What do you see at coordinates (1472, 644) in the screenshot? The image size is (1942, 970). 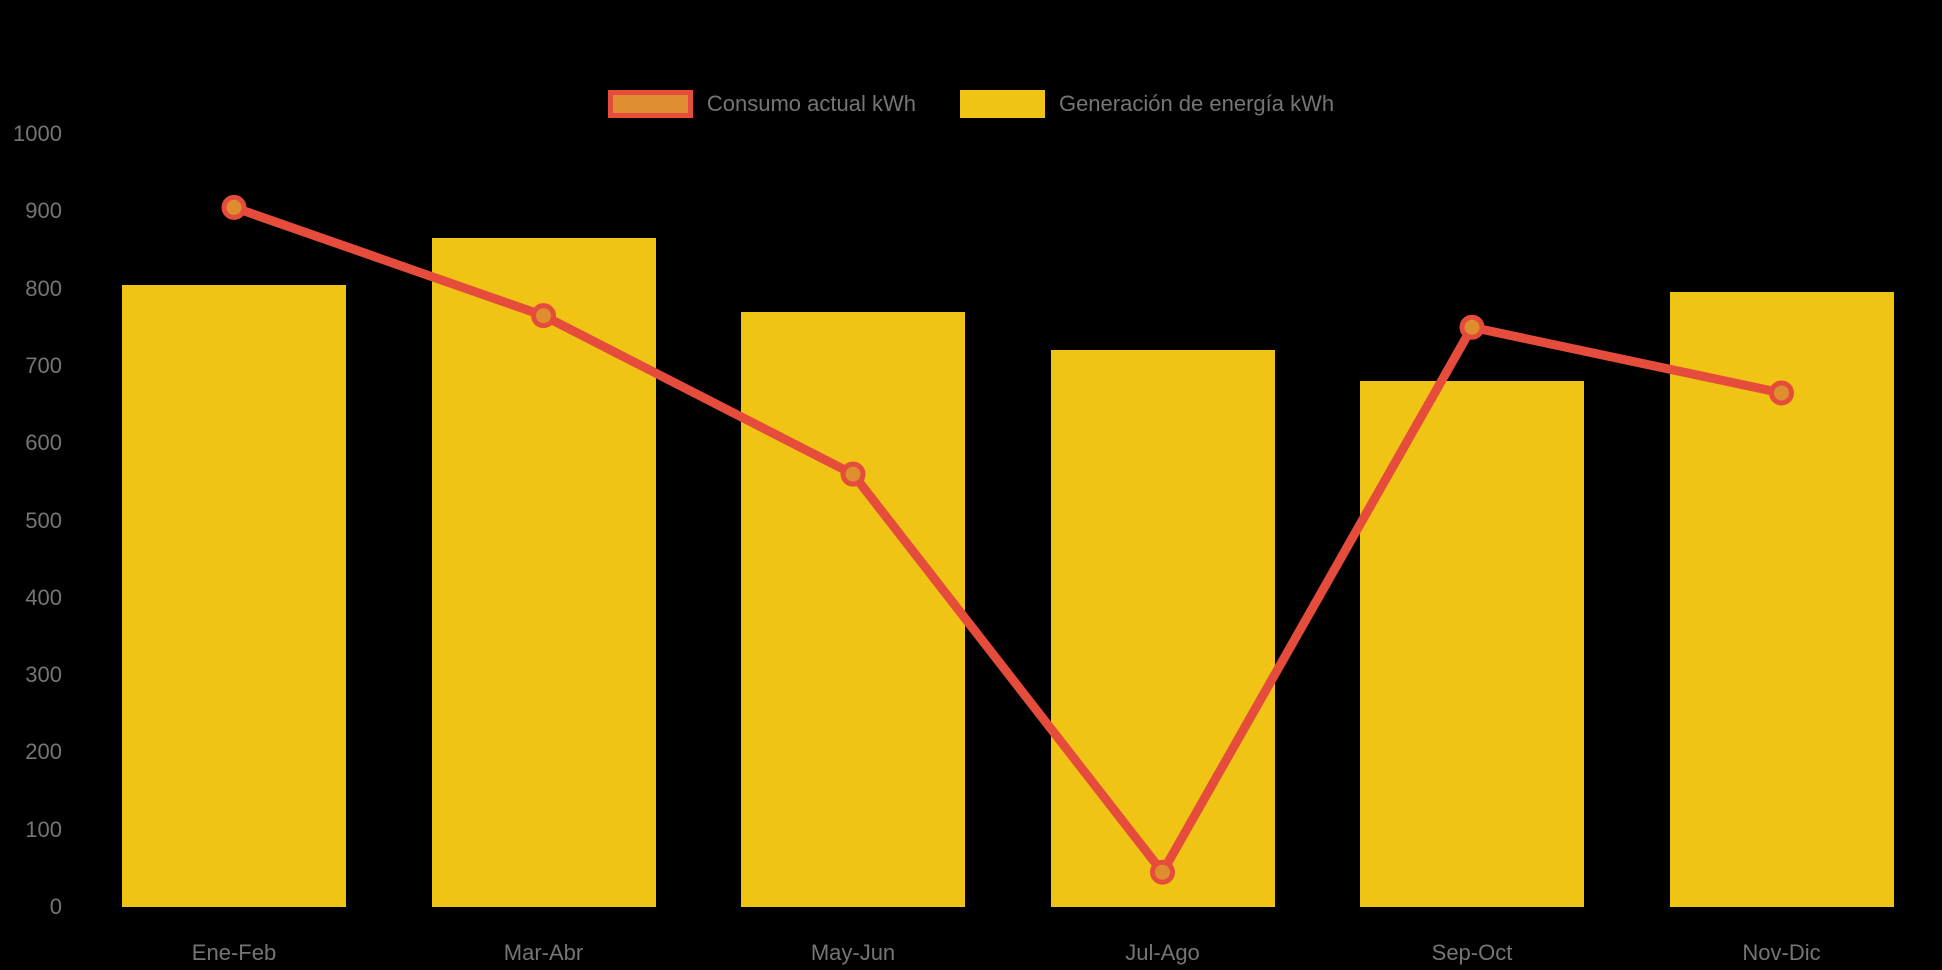 I see `bar-Sep-Oct` at bounding box center [1472, 644].